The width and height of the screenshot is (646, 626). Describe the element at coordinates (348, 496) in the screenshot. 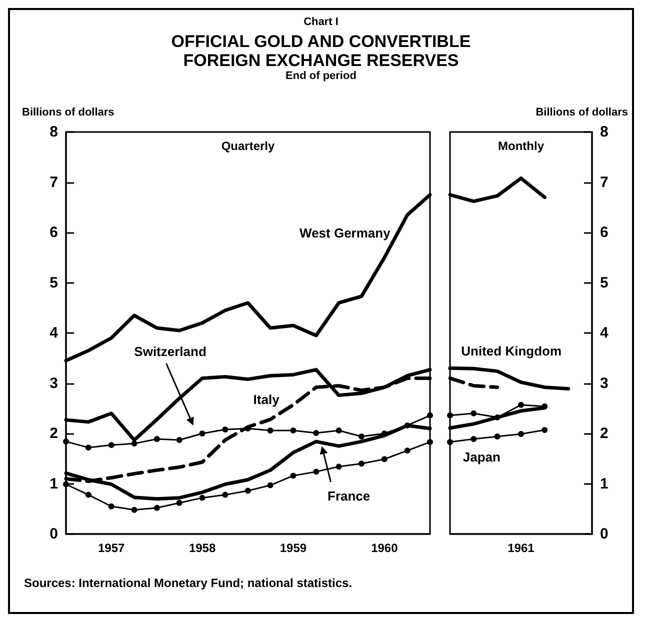

I see `legend-label: France` at that location.